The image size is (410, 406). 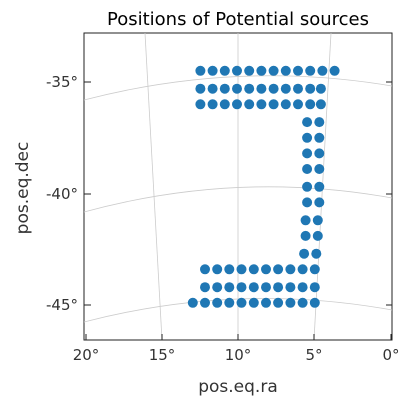 What do you see at coordinates (62, 82) in the screenshot?
I see `y-tick-label: -35°` at bounding box center [62, 82].